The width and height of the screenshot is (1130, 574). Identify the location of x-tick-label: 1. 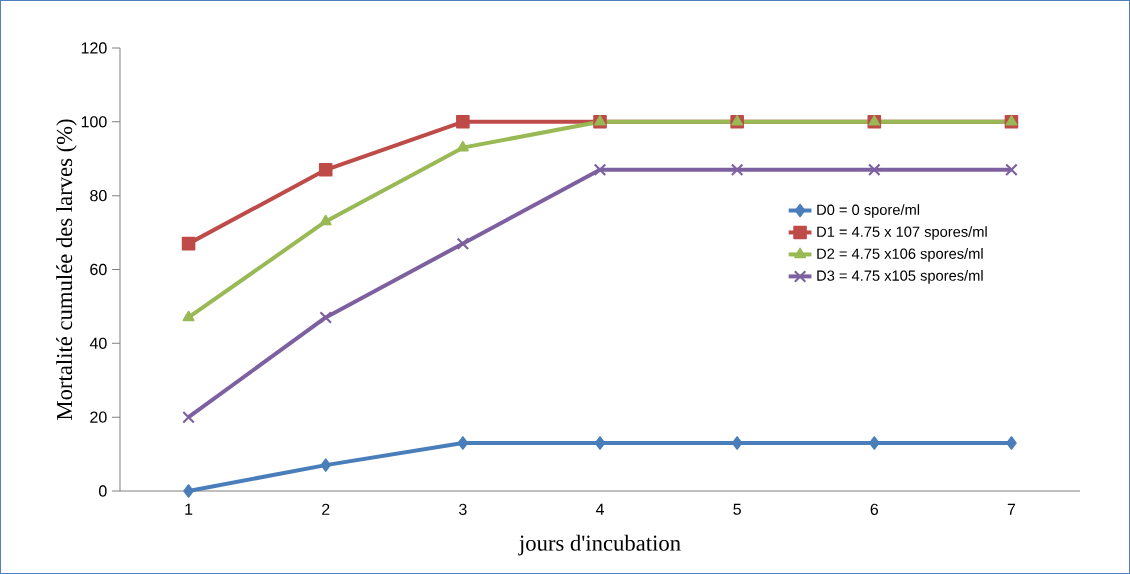
(189, 509).